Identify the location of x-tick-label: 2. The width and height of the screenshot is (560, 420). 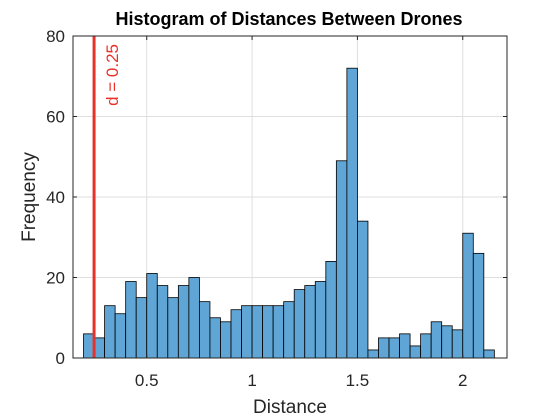
(462, 380).